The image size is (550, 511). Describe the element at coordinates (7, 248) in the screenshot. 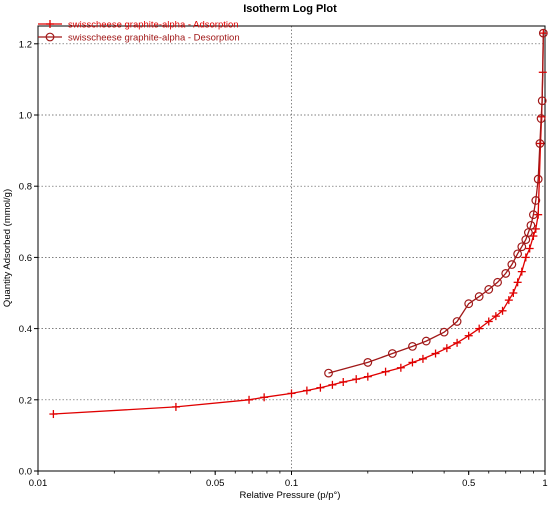

I see `y-axis-label: Quantity Adsorbed (mmol/g)` at that location.